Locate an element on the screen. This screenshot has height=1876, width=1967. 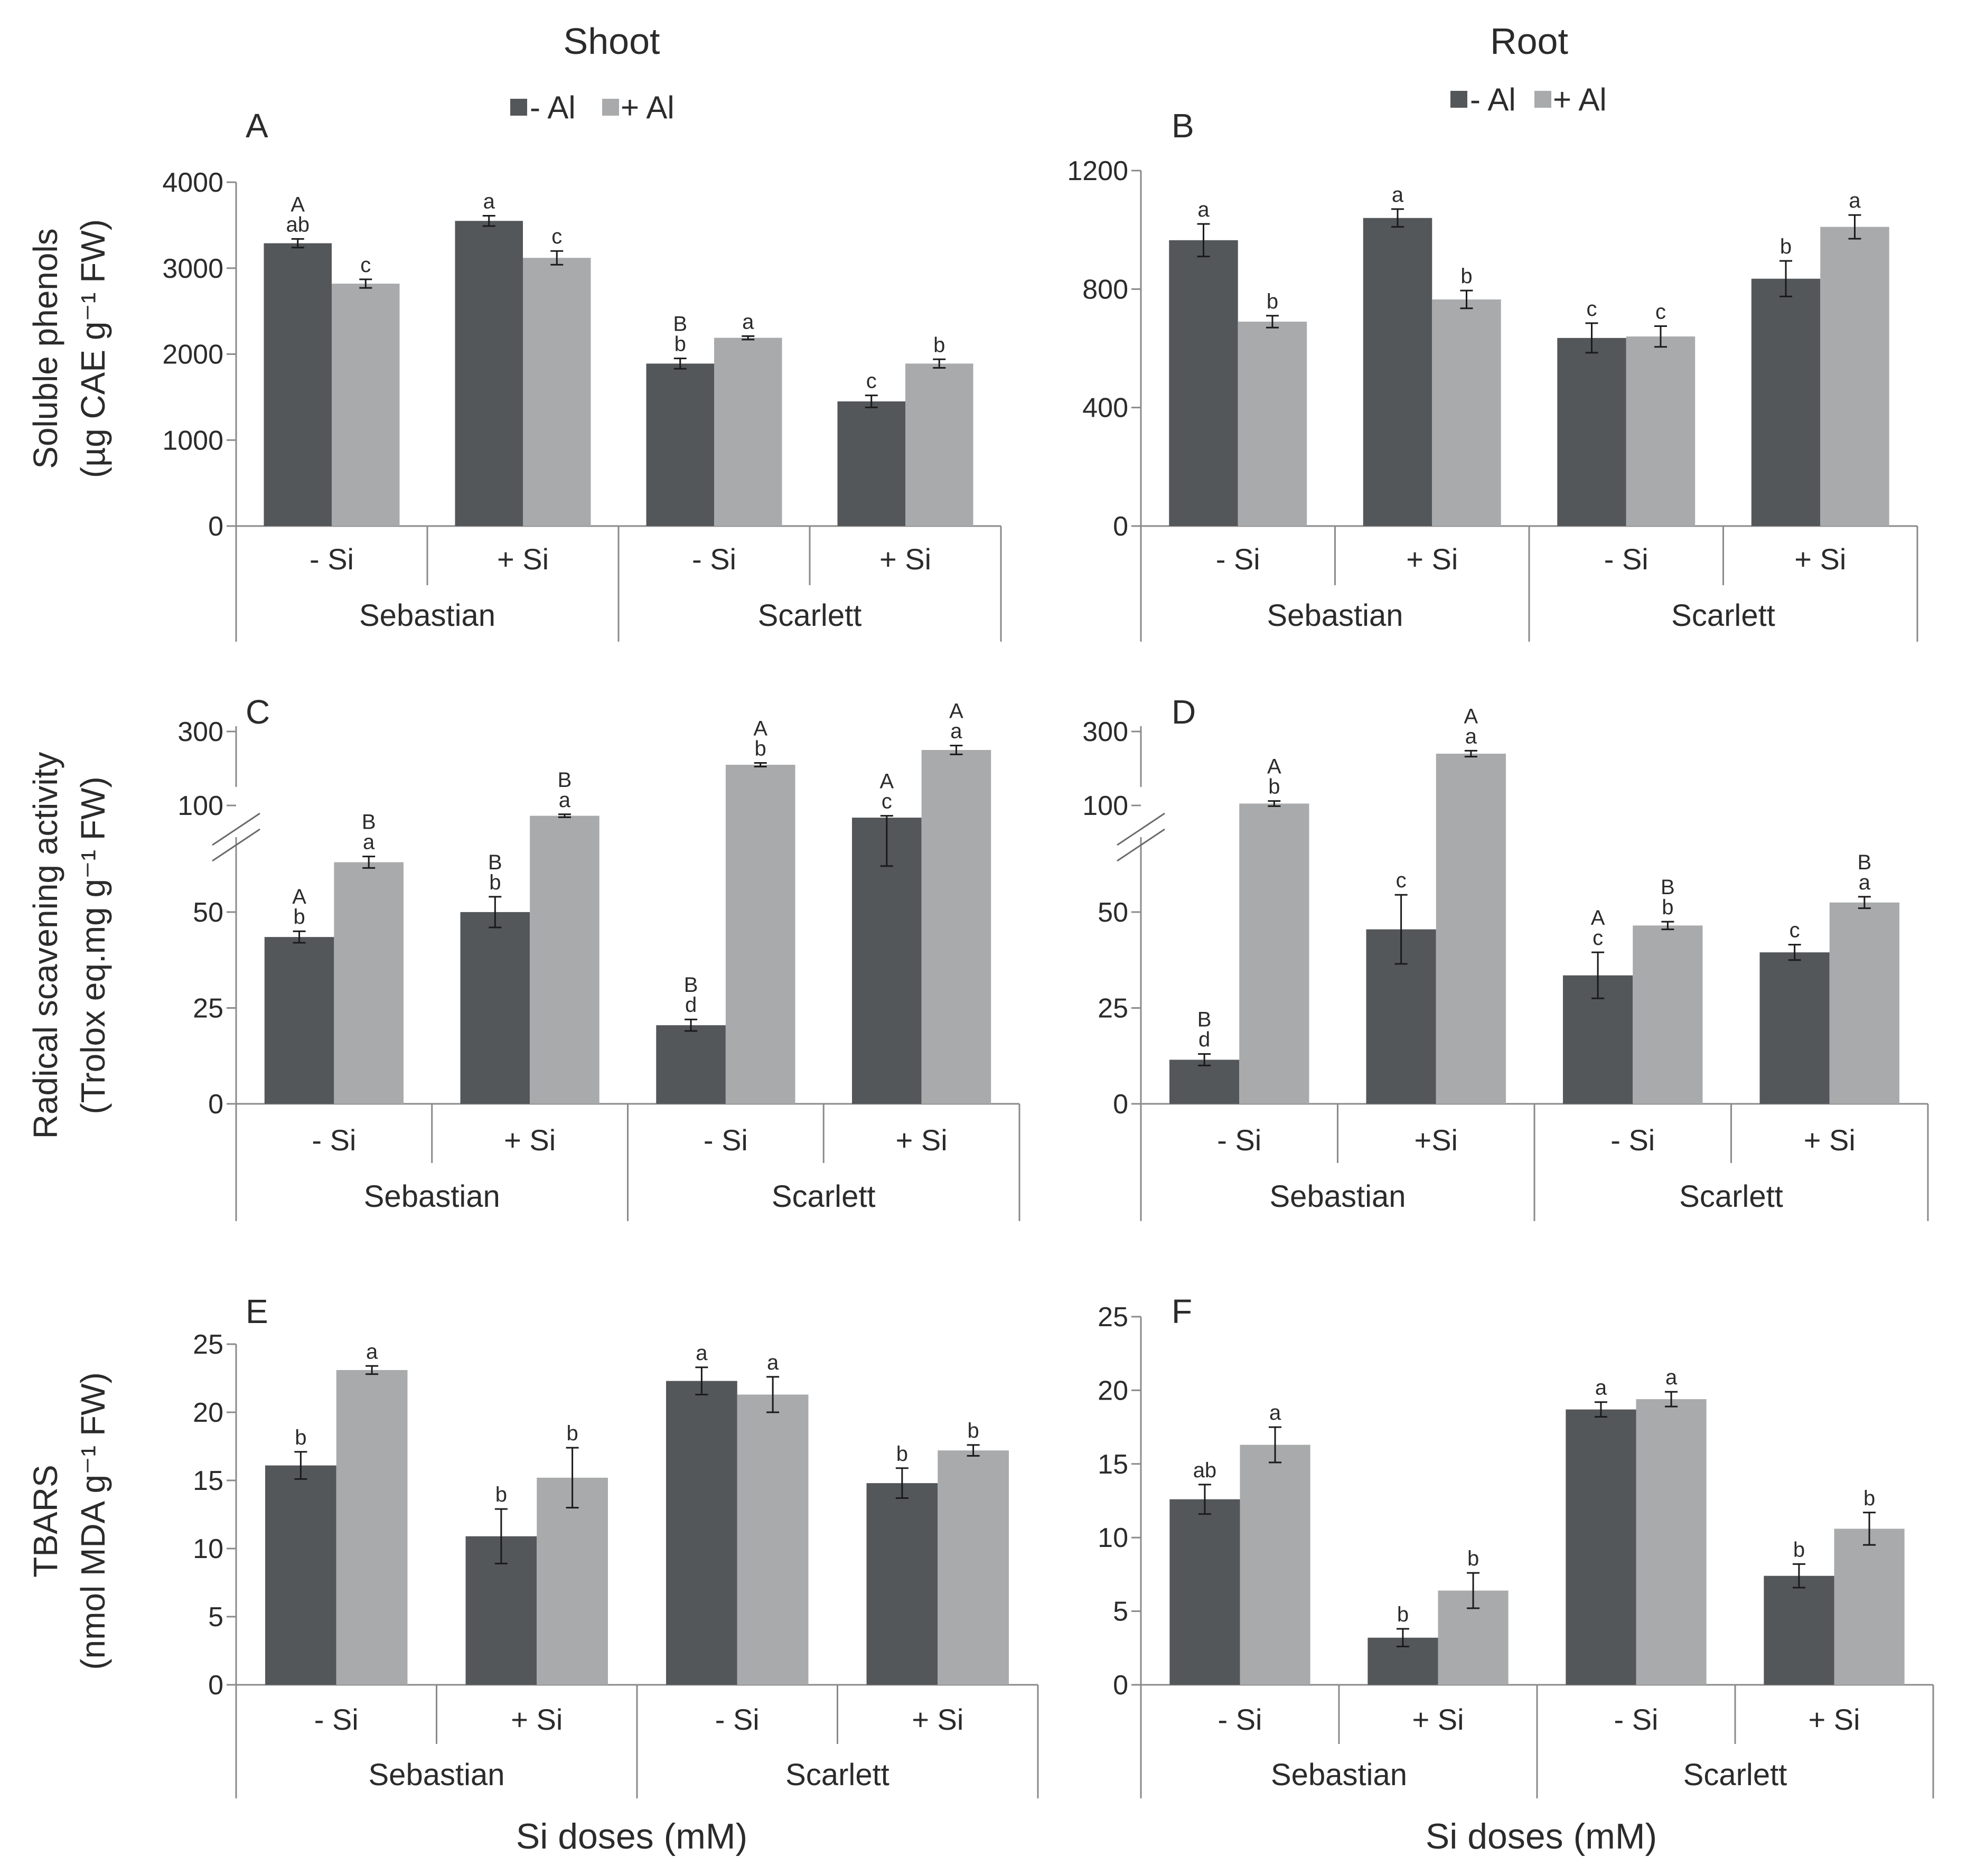
significance-label: d is located at coordinates (1204, 1040).